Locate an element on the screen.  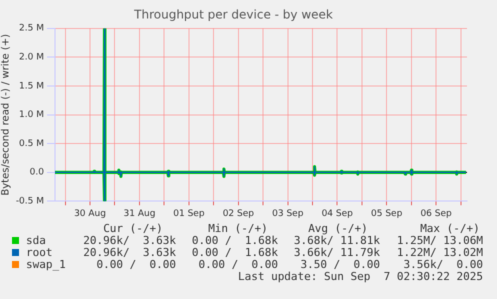
y-axis-title: Bytes/second read (-) / write (+) is located at coordinates (6, 115).